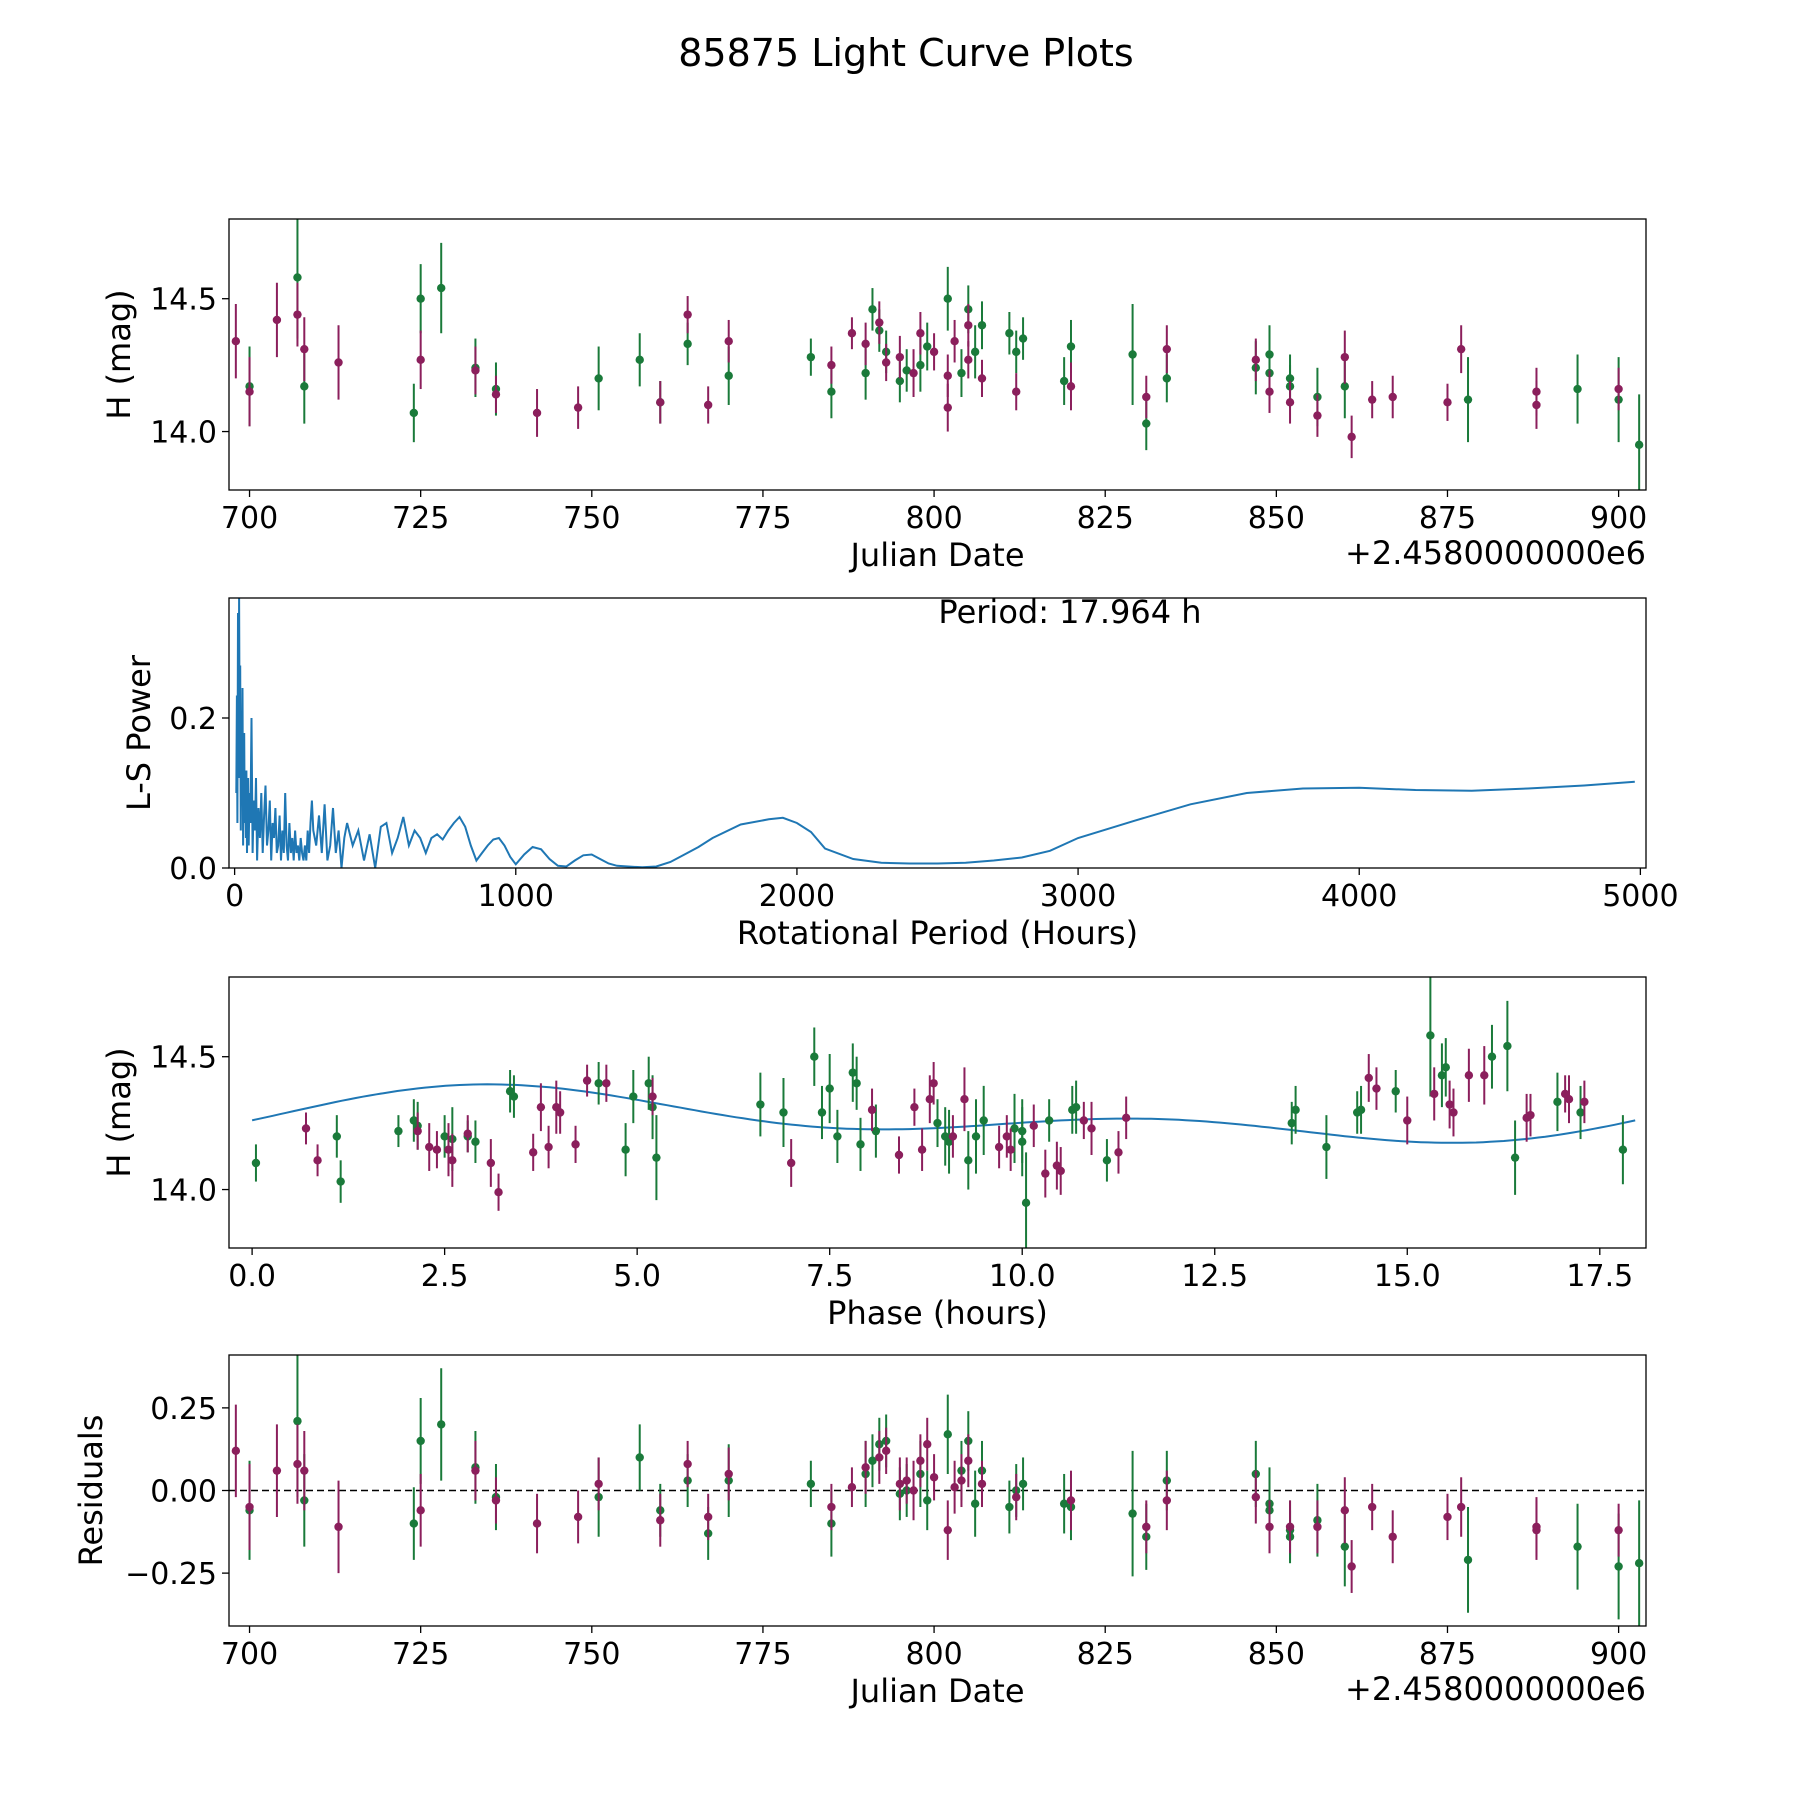  Describe the element at coordinates (119, 354) in the screenshot. I see `y-axis-label: H (mag)` at that location.